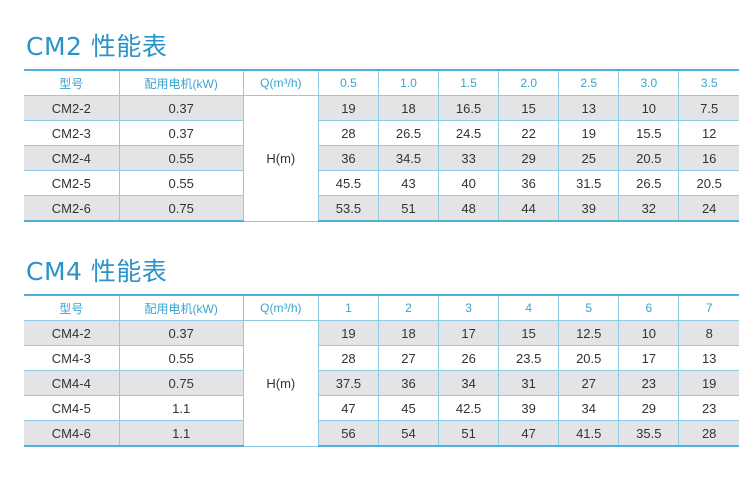 This screenshot has width=750, height=480. What do you see at coordinates (348, 383) in the screenshot?
I see `cell-head-value: 37.5` at bounding box center [348, 383].